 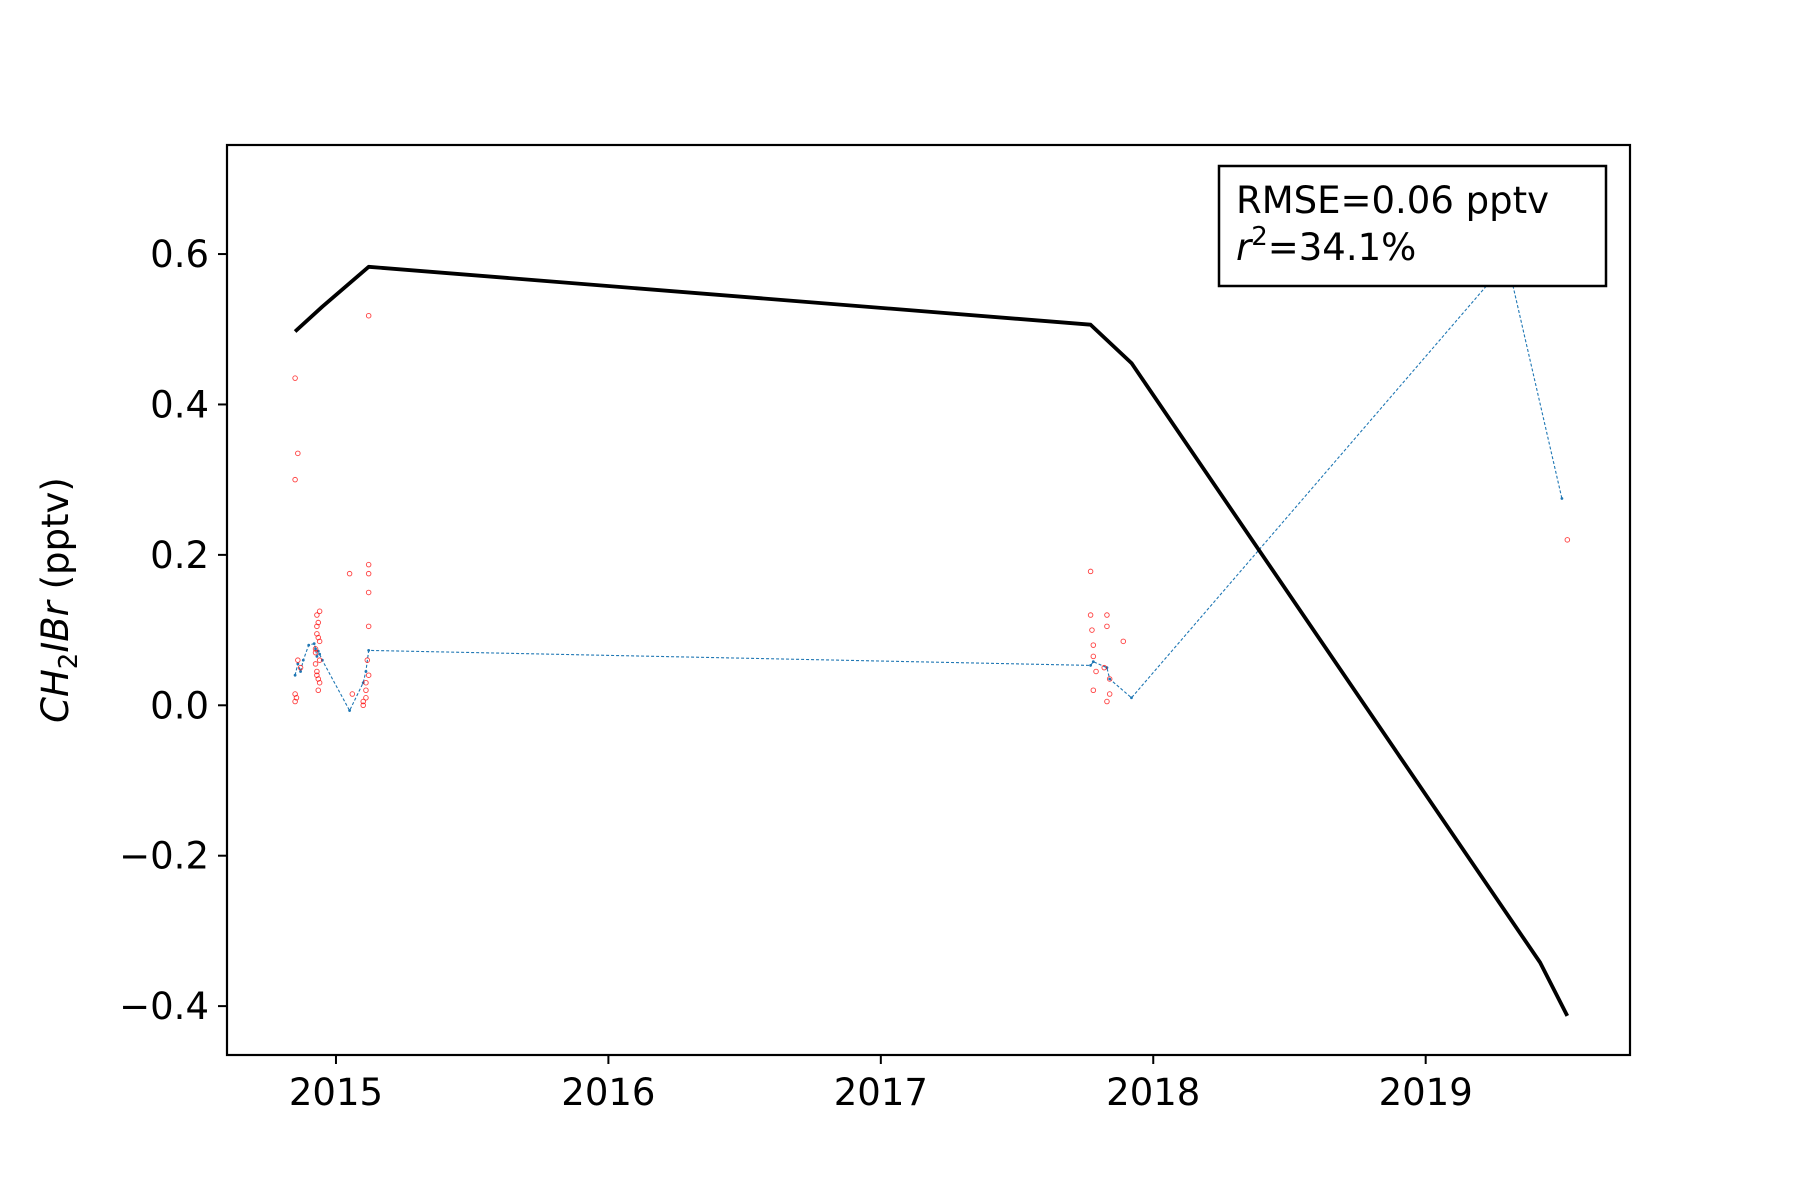 I want to click on x-tick-label: 2015, so click(x=336, y=1092).